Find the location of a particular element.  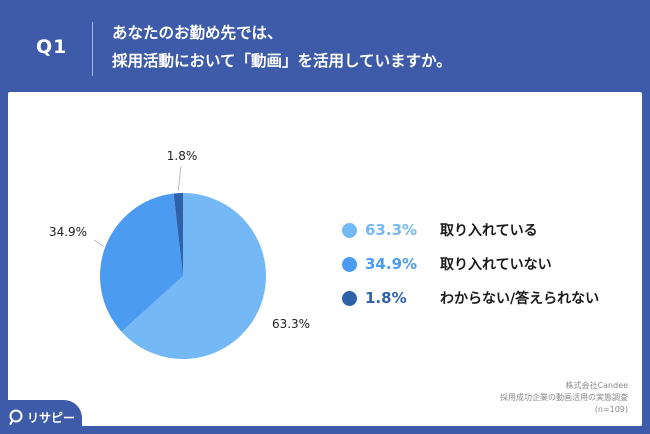

legend-percent: 63.3% is located at coordinates (391, 230).